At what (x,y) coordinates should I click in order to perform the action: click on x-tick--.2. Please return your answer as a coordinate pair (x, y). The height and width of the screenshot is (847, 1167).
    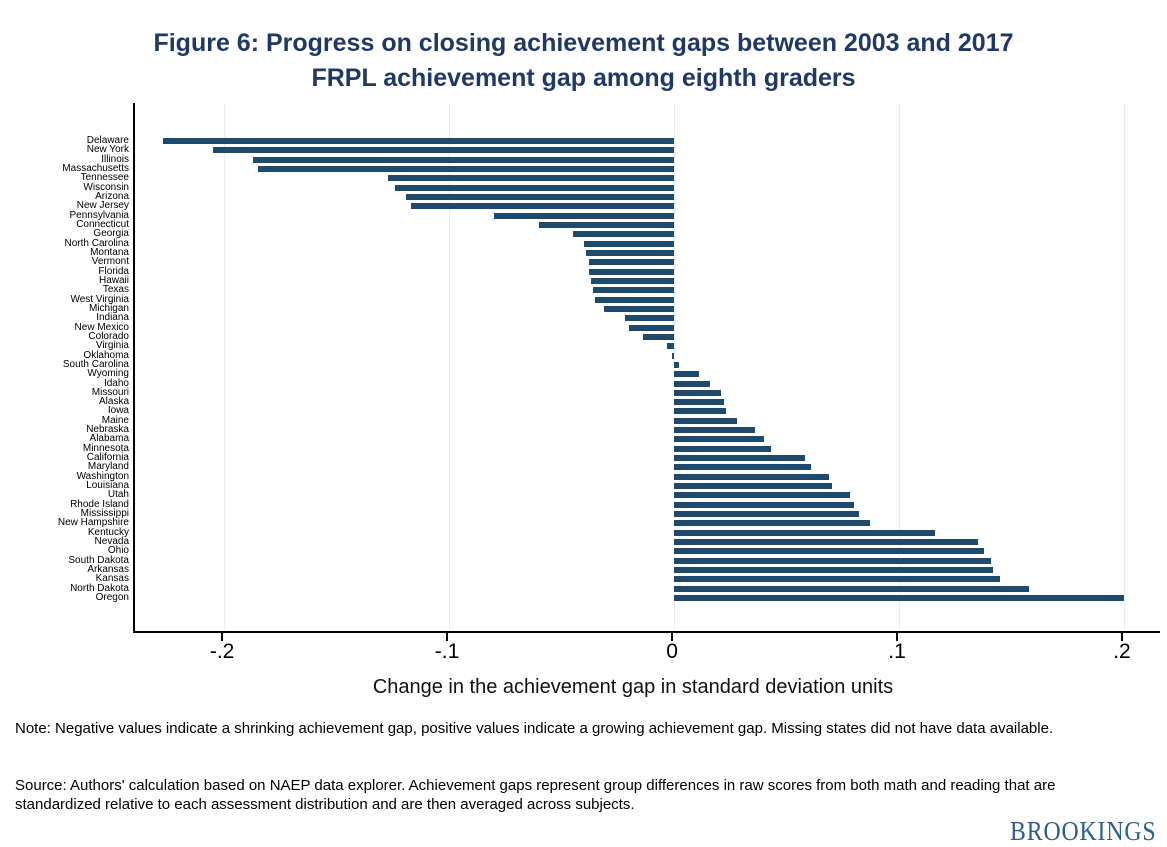
    Looking at the image, I should click on (222, 637).